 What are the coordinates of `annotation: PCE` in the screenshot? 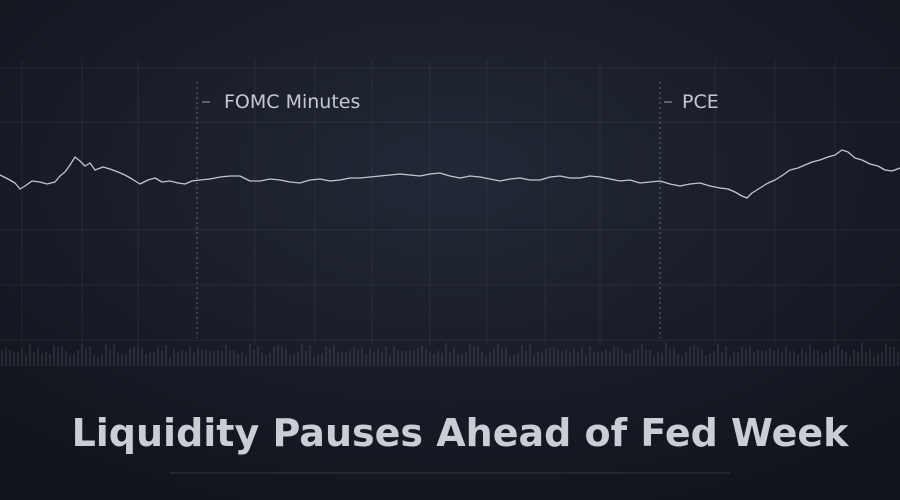 It's located at (700, 102).